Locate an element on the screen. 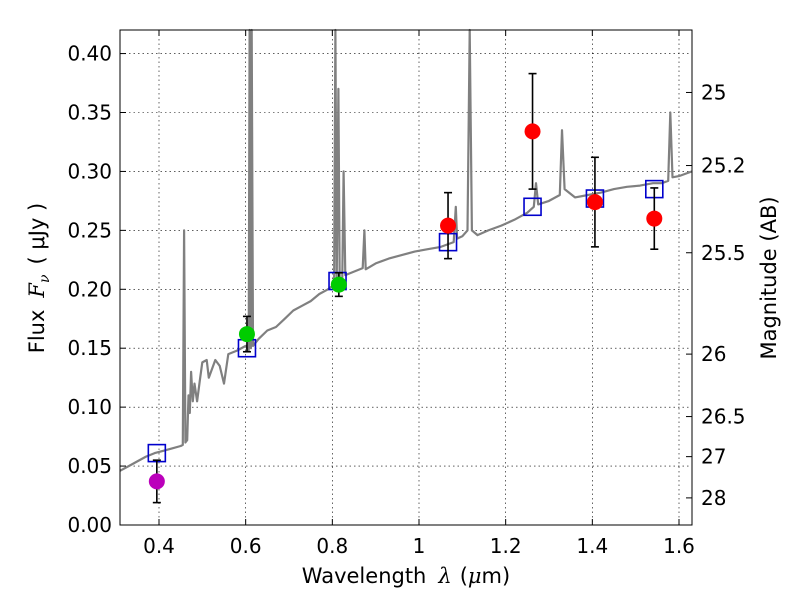 This screenshot has height=600, width=800. y-axis-label: FluxFν( μJy ) is located at coordinates (39, 278).